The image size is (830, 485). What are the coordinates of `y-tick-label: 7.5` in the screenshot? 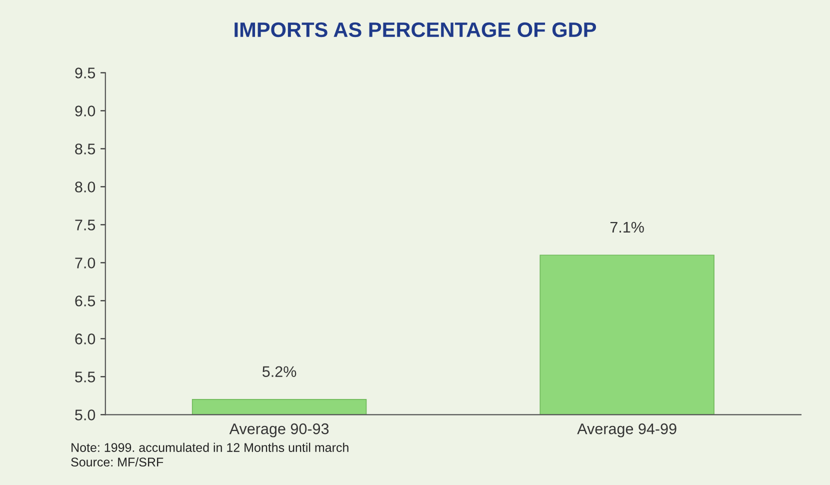 It's located at (85, 225).